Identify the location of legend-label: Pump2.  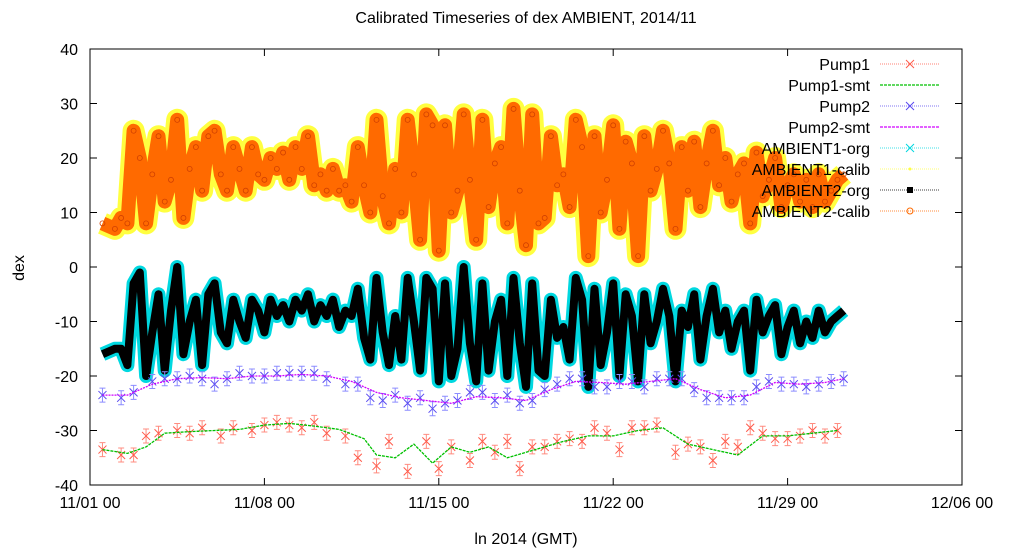
(844, 107).